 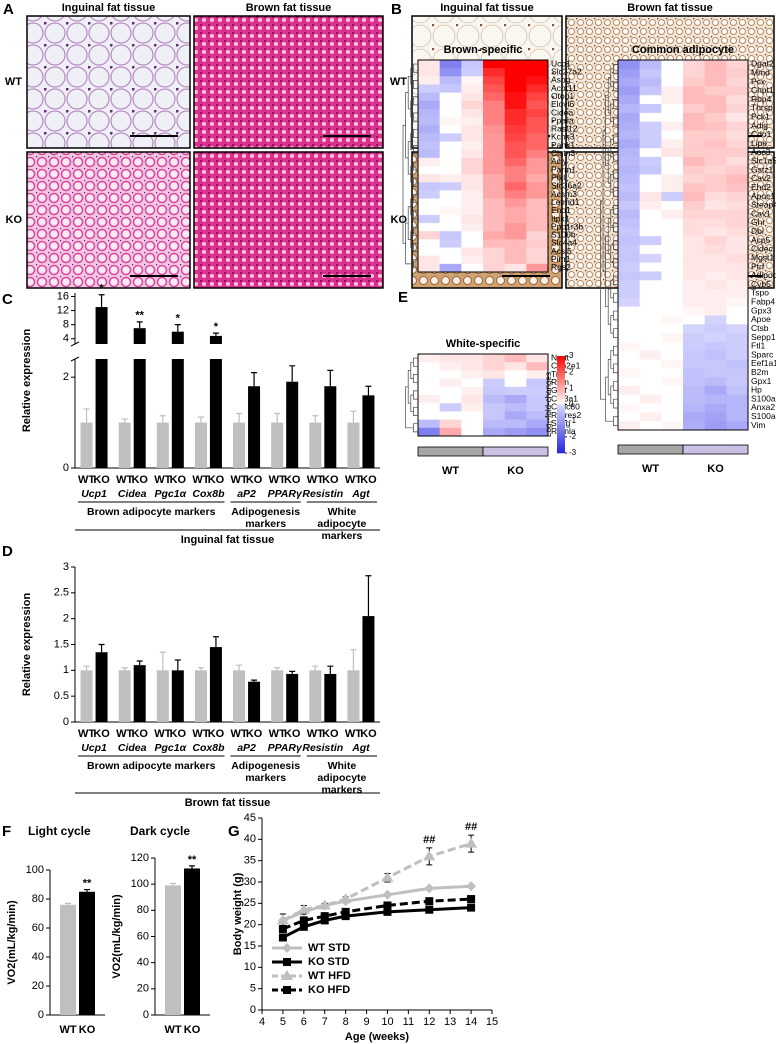 I want to click on row-label: Rgs2, so click(x=561, y=267).